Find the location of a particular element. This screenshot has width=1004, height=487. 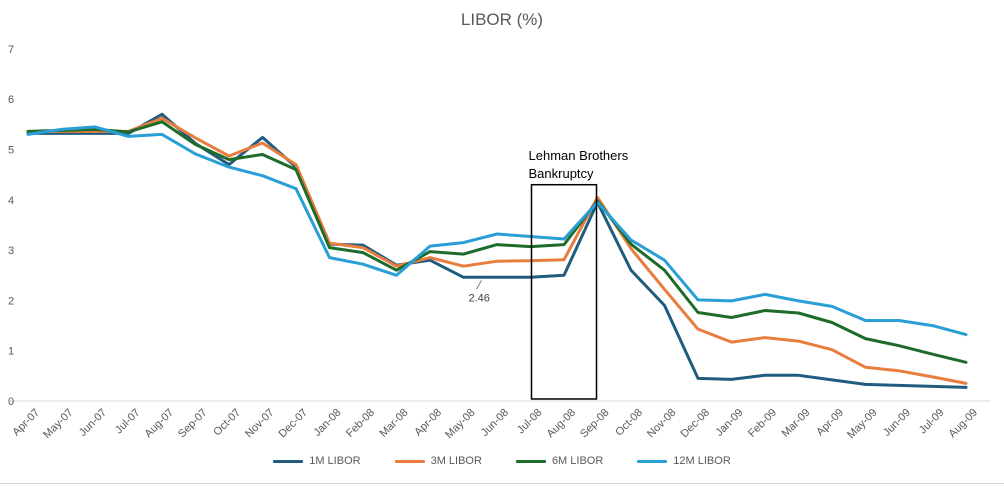

y-tick-label: 2 is located at coordinates (11, 301).